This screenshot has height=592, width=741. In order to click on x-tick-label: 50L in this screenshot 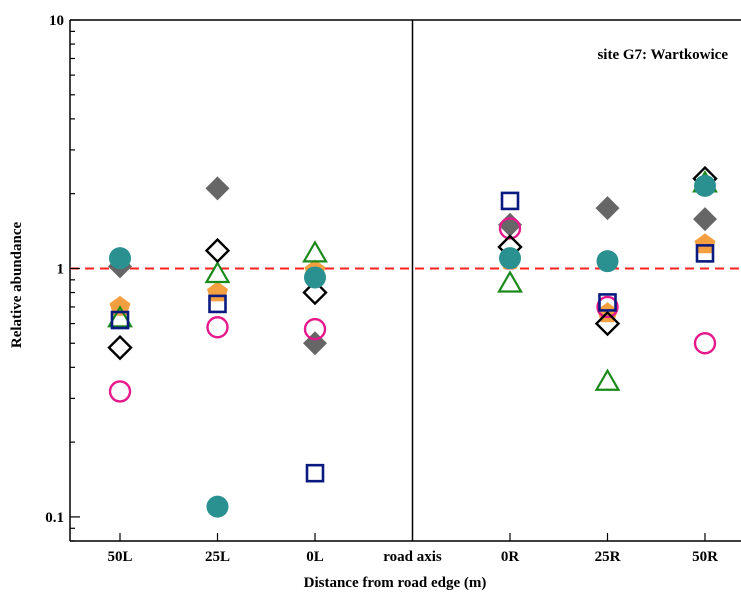, I will do `click(119, 557)`.